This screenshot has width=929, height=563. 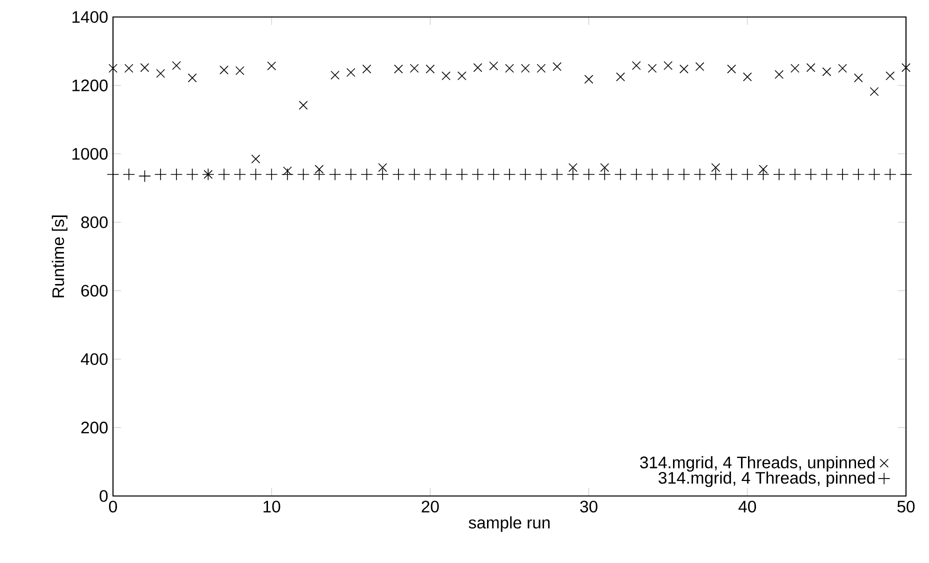 What do you see at coordinates (90, 154) in the screenshot?
I see `y-tick-label: 1000` at bounding box center [90, 154].